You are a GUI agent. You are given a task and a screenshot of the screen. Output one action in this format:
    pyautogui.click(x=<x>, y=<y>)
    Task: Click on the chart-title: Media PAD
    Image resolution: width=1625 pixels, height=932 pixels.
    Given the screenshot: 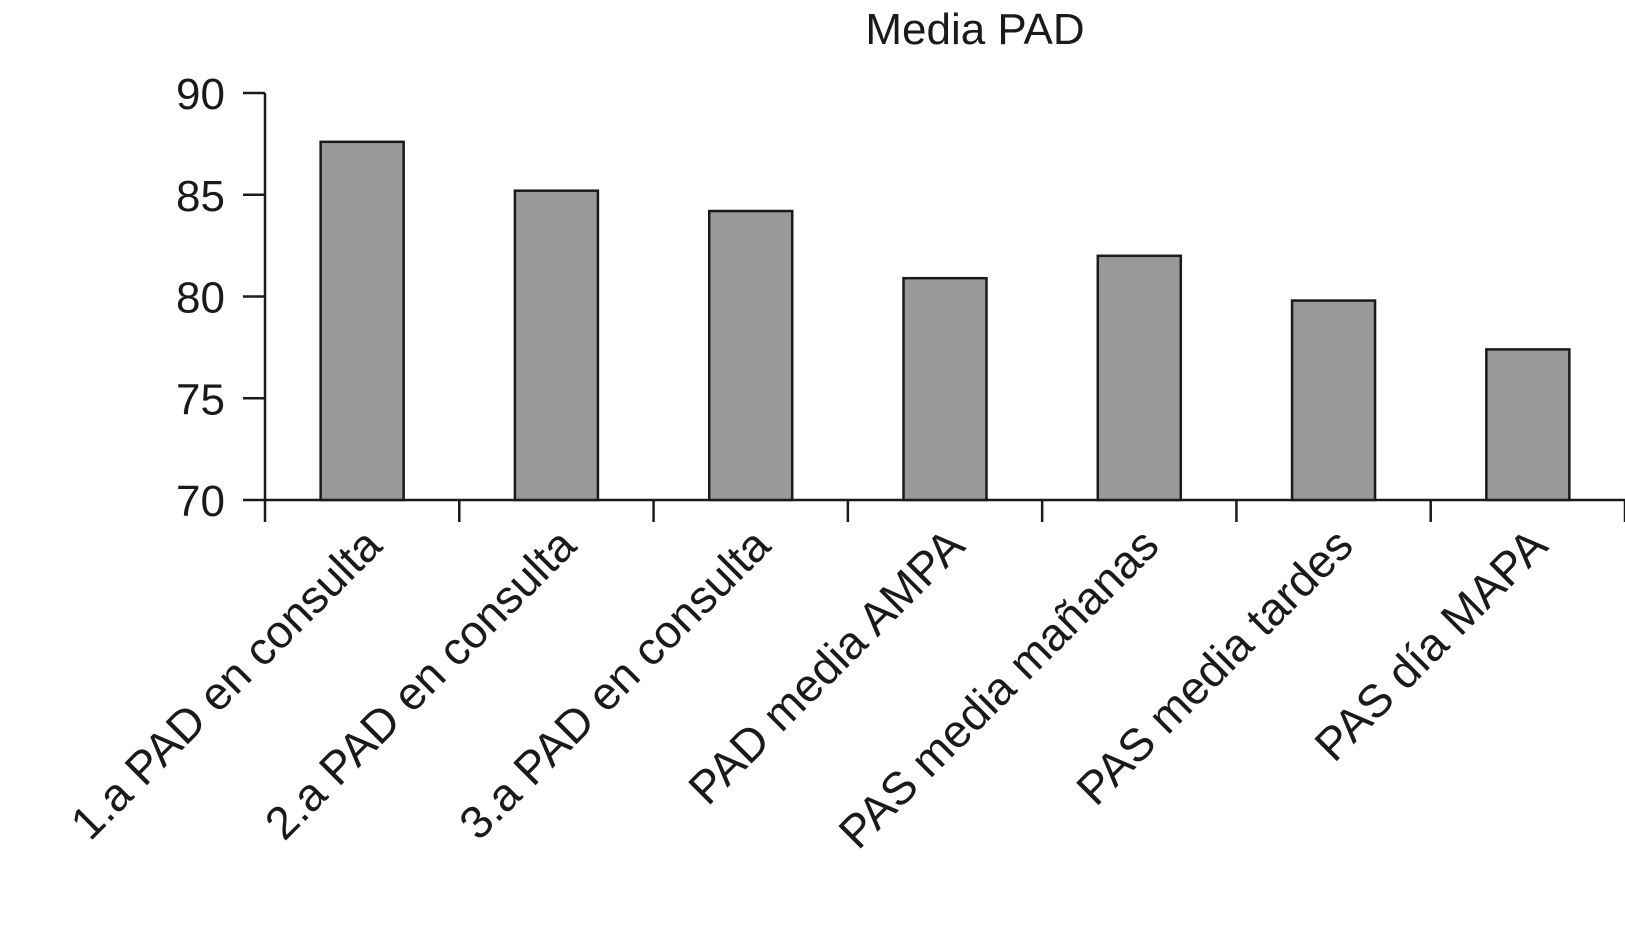 What is the action you would take?
    pyautogui.click(x=974, y=29)
    